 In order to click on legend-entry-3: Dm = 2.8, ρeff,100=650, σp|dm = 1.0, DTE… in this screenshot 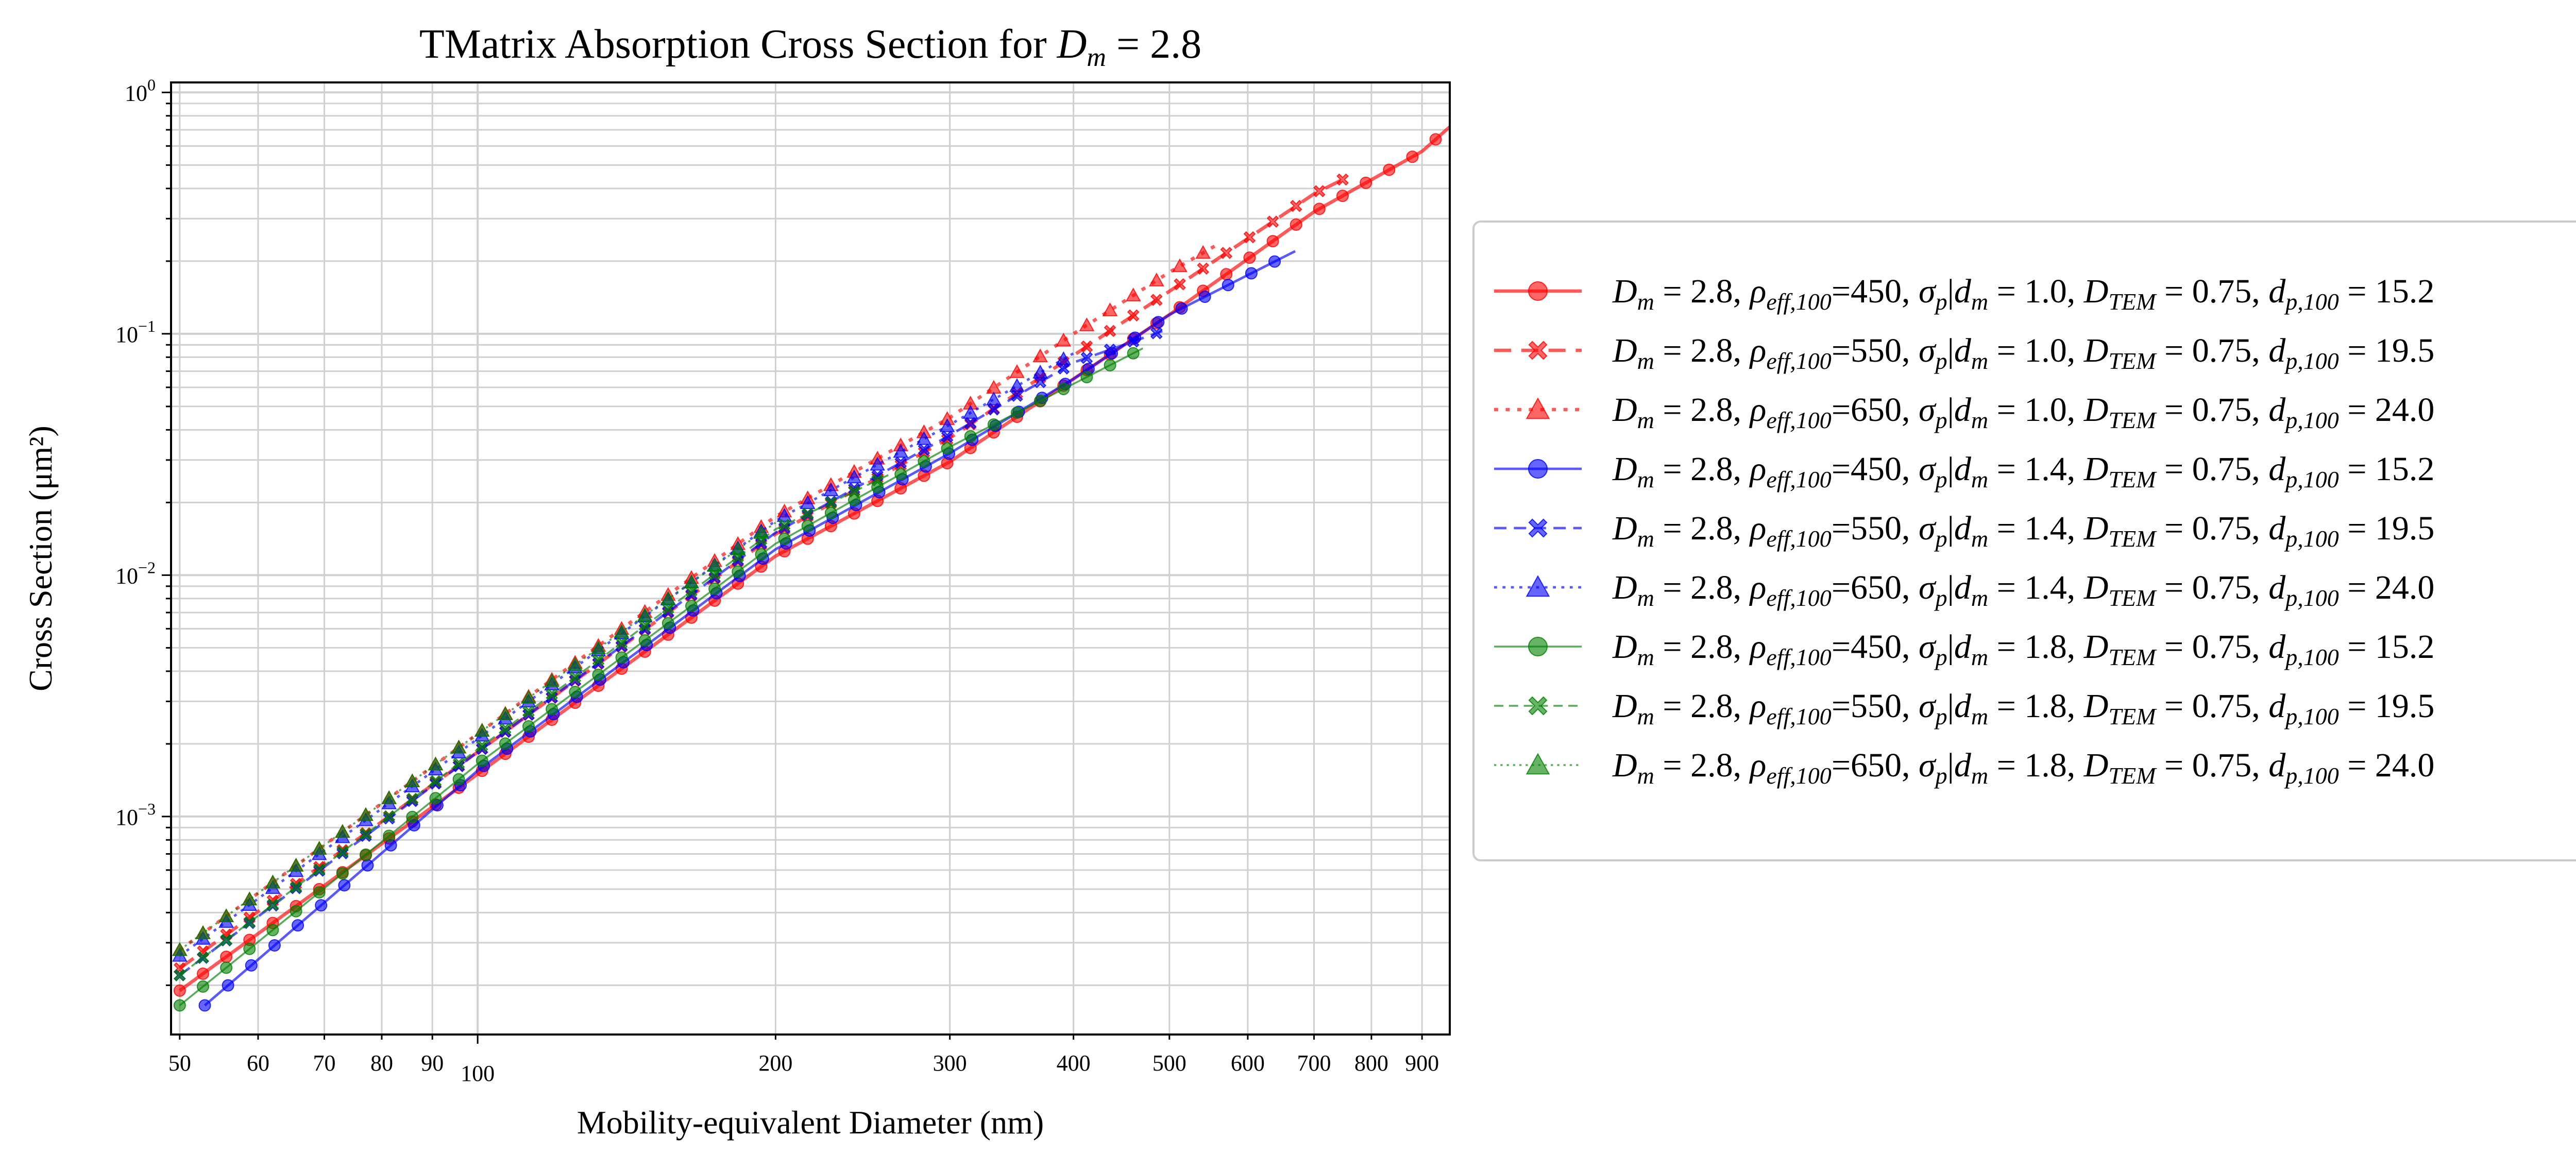, I will do `click(1964, 412)`.